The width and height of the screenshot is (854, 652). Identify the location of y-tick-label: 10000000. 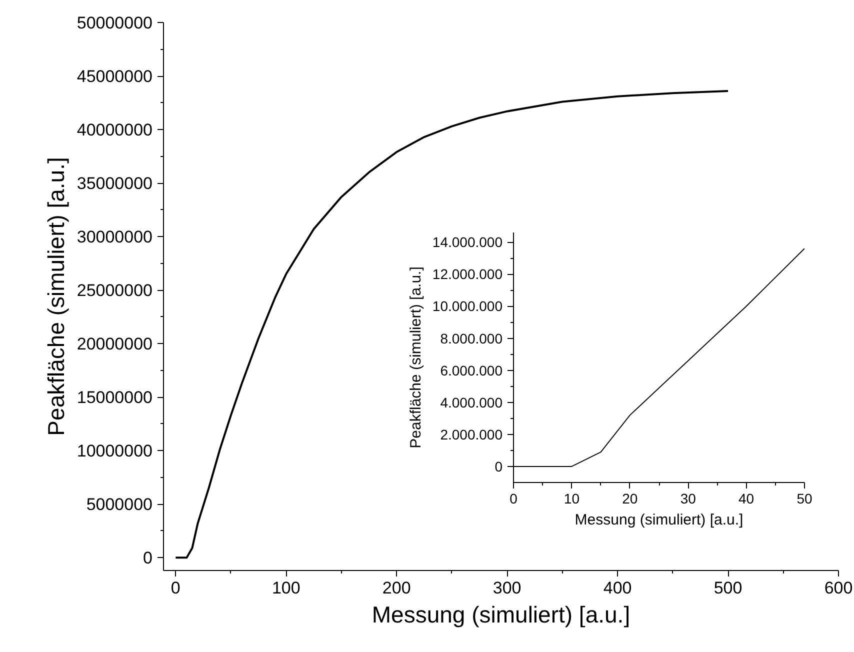
(114, 451).